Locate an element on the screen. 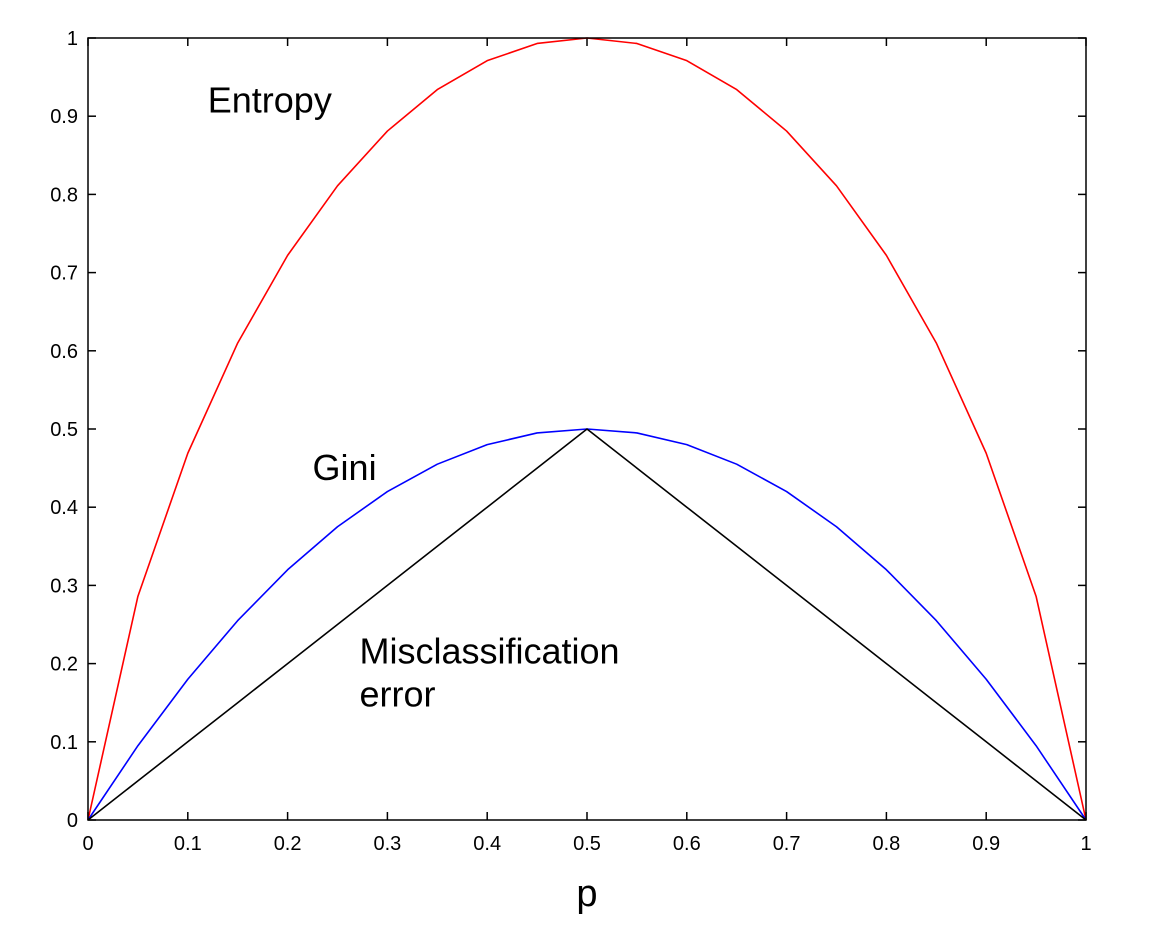  y-tick-label: 0.7 is located at coordinates (64, 274).